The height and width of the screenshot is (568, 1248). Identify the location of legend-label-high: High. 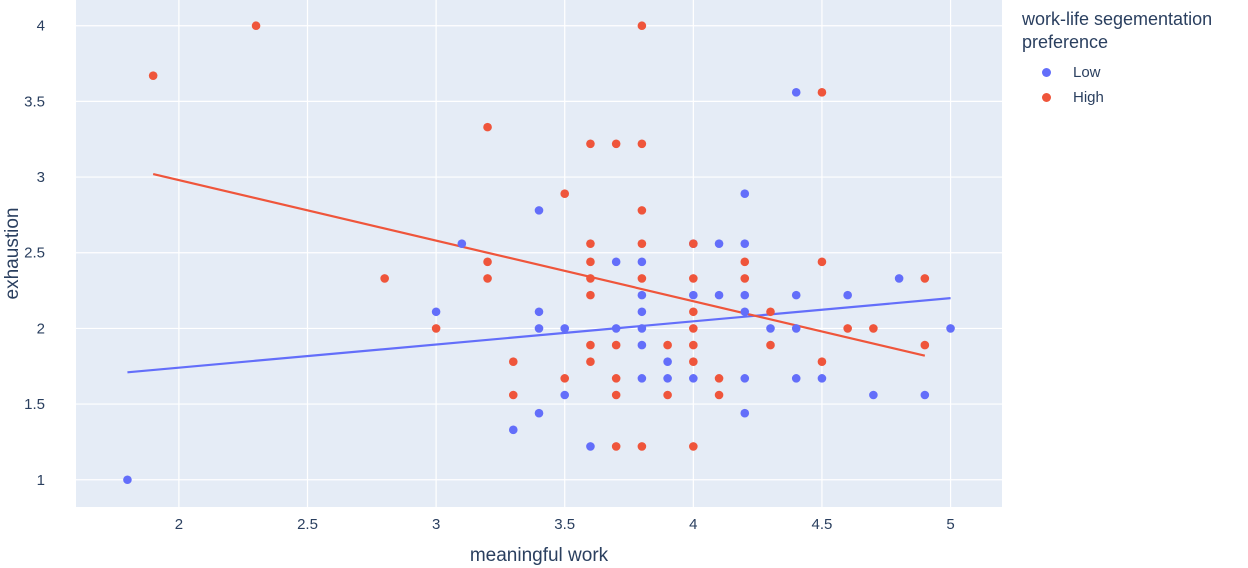
(1088, 97).